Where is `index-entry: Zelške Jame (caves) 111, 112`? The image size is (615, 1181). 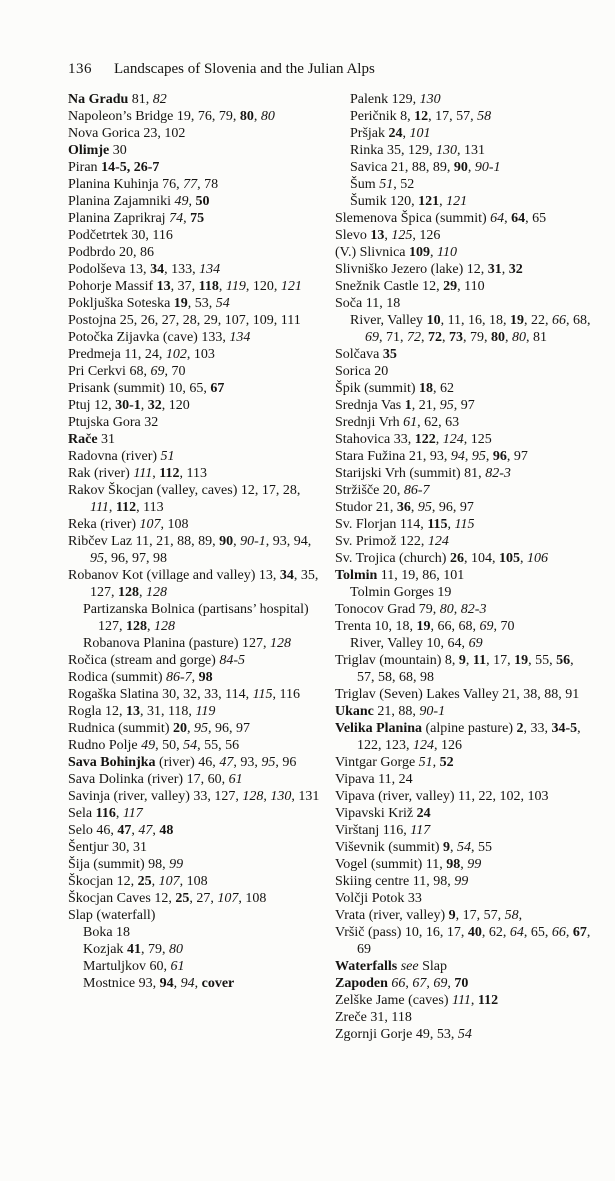 index-entry: Zelške Jame (caves) 111, 112 is located at coordinates (417, 1000).